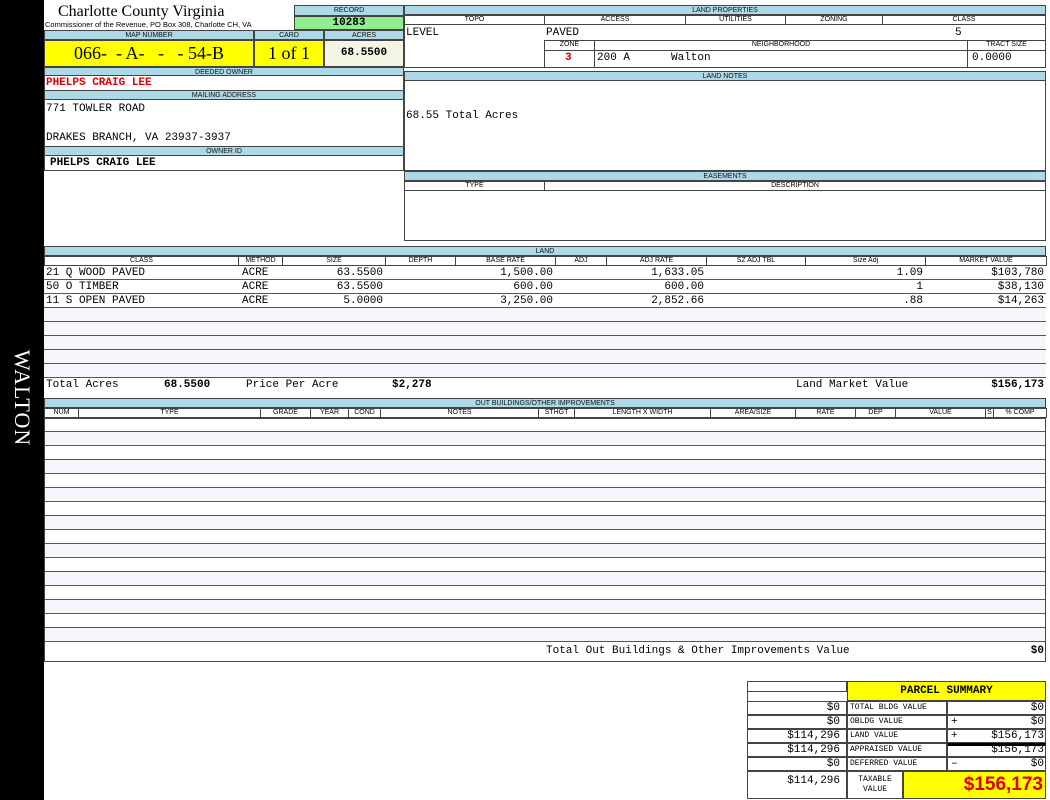 The height and width of the screenshot is (800, 1050). I want to click on tract-size: 0.0000, so click(992, 58).